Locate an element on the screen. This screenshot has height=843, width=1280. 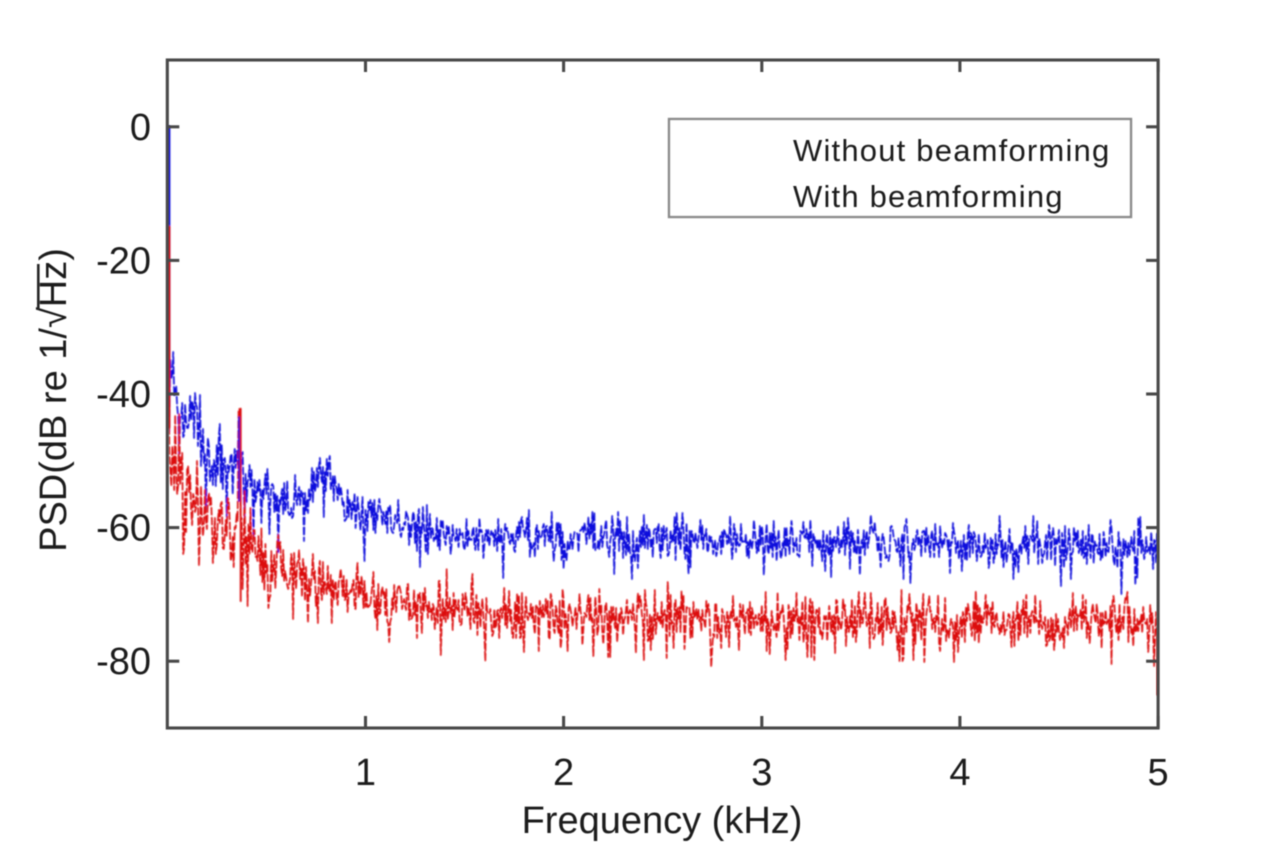
svg-text: 0 is located at coordinates (140, 128).